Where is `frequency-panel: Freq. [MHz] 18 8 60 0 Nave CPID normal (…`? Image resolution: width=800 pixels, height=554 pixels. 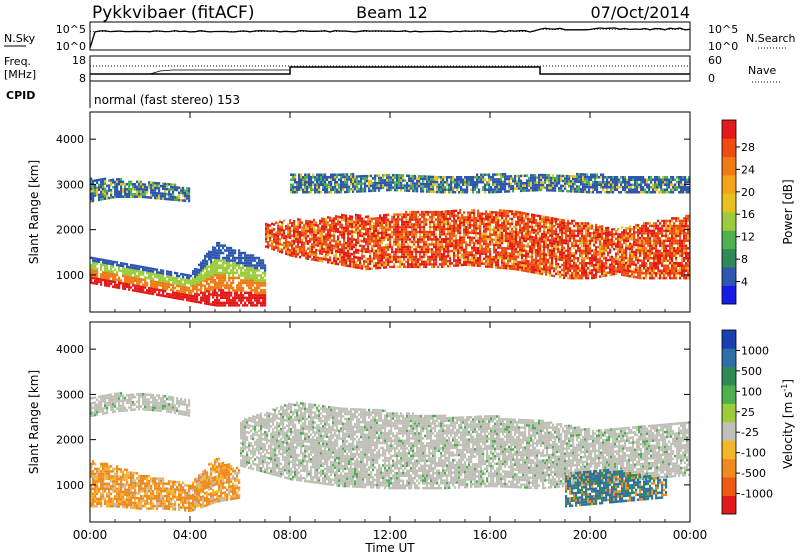
frequency-panel: Freq. [MHz] 18 8 60 0 Nave CPID normal (… is located at coordinates (392, 81).